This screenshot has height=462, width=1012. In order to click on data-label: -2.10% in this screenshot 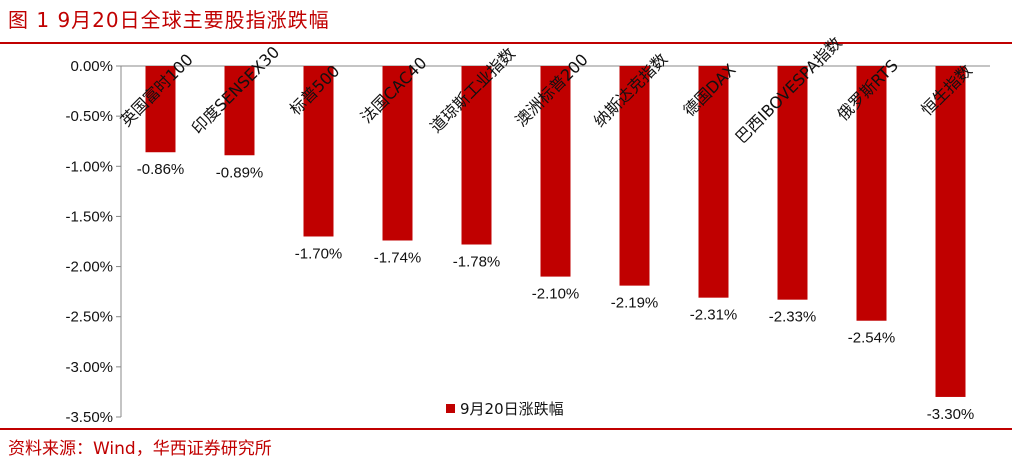, I will do `click(556, 294)`.